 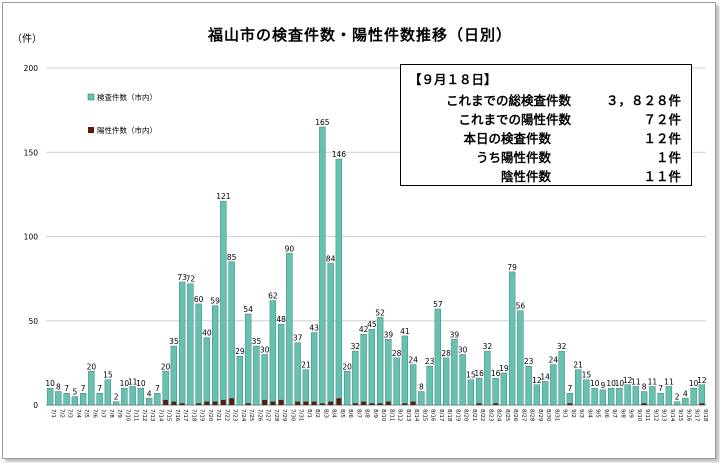 What do you see at coordinates (397, 353) in the screenshot?
I see `data-label: 28` at bounding box center [397, 353].